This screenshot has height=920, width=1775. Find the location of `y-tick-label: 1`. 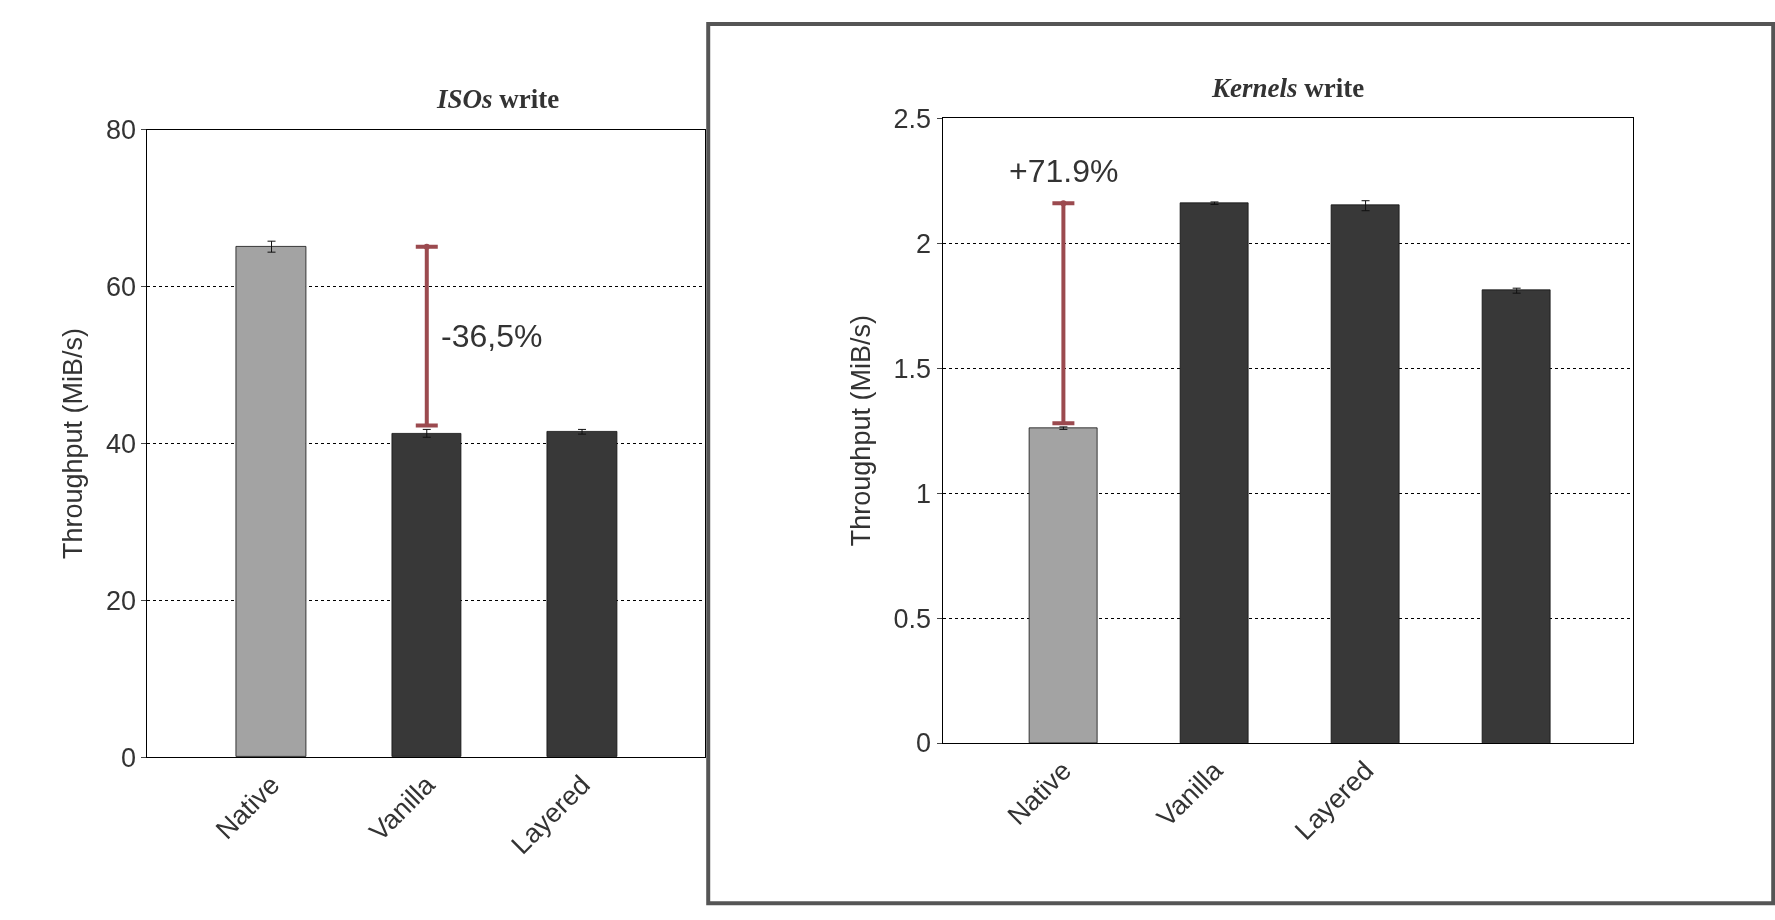

y-tick-label: 1 is located at coordinates (924, 493).